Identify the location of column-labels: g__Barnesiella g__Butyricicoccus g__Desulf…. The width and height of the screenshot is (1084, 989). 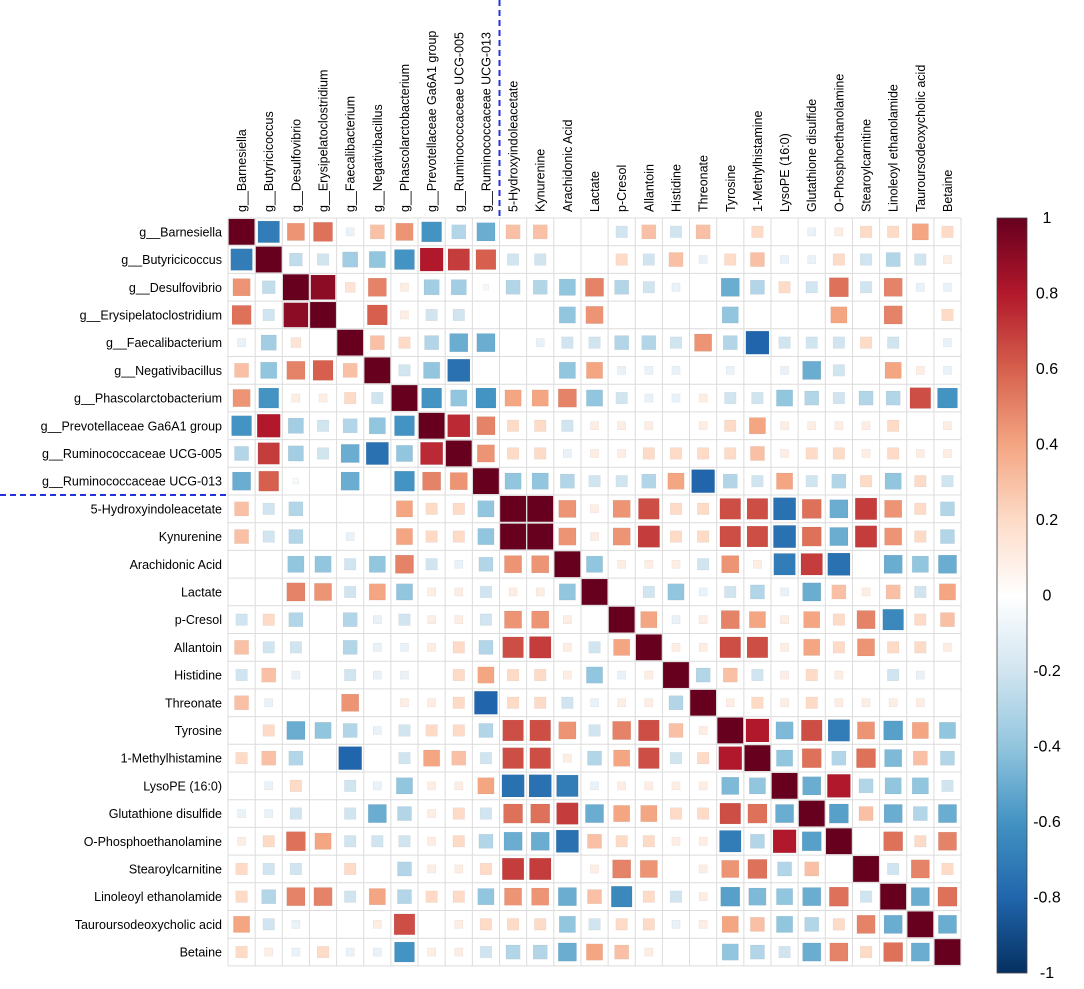
(595, 121).